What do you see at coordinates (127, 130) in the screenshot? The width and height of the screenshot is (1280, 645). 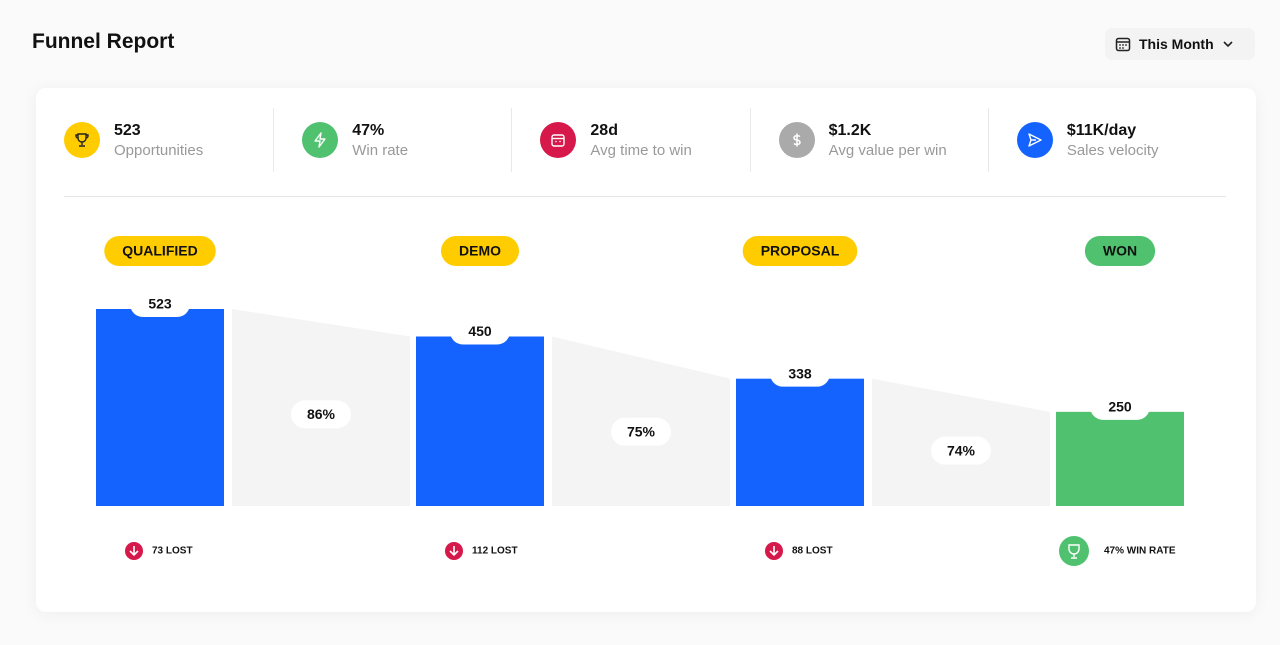 I see `kpi-value: 523` at bounding box center [127, 130].